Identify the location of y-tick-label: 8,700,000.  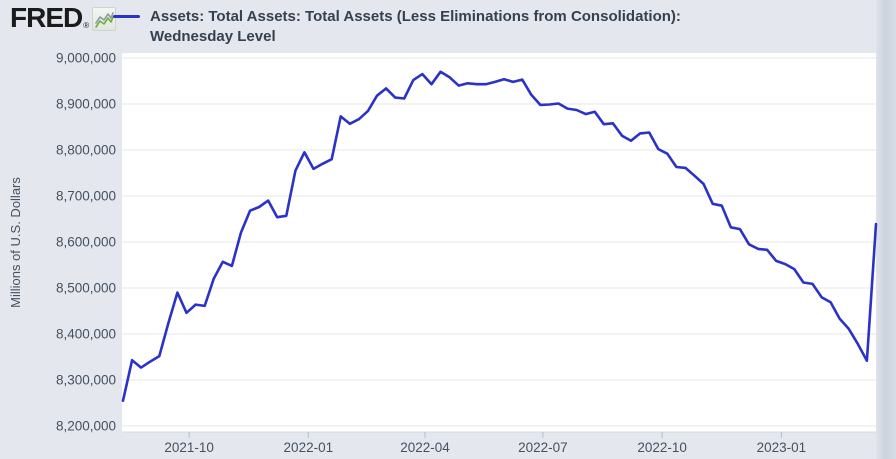
(86, 196).